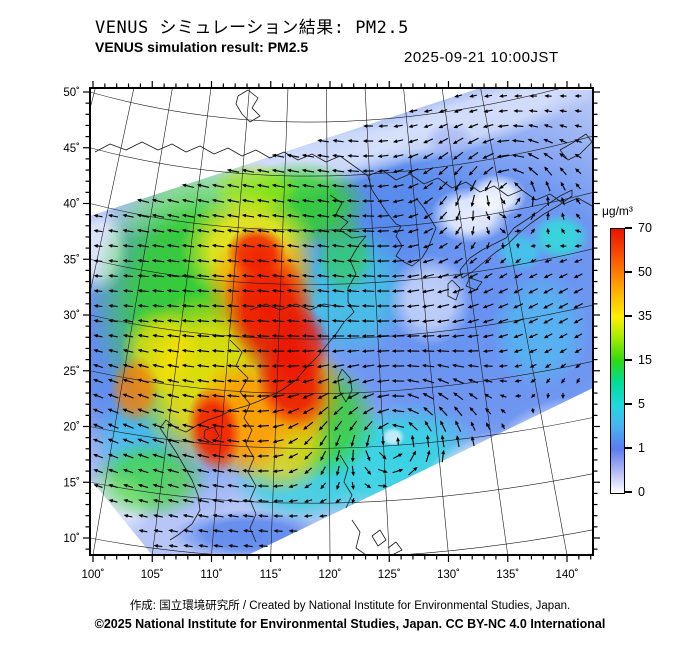 This screenshot has width=700, height=649. Describe the element at coordinates (617, 361) in the screenshot. I see `colorbar-gradient` at that location.